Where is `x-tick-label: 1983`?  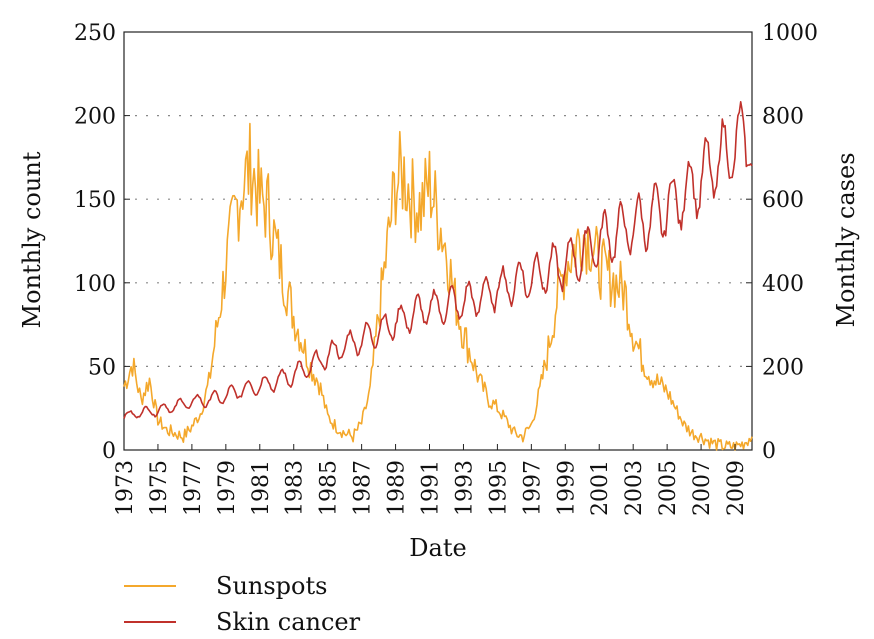 x-tick-label: 1983 is located at coordinates (295, 488).